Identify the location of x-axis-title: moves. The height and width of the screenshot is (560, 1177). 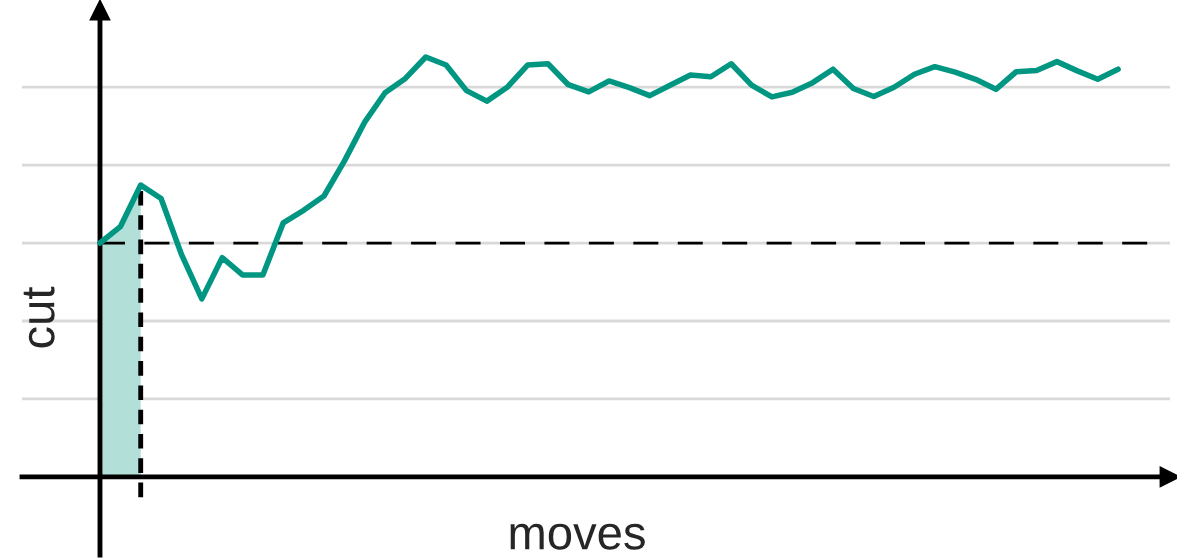
(577, 536).